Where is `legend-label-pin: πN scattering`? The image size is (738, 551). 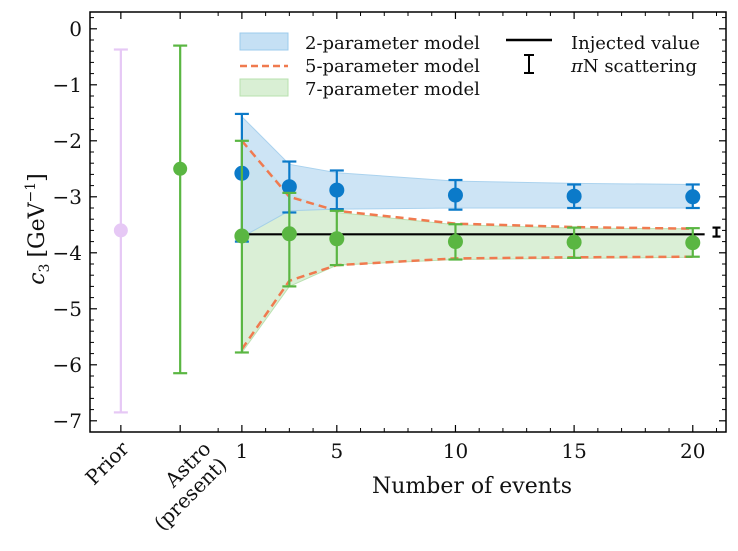 legend-label-pin: πN scattering is located at coordinates (633, 66).